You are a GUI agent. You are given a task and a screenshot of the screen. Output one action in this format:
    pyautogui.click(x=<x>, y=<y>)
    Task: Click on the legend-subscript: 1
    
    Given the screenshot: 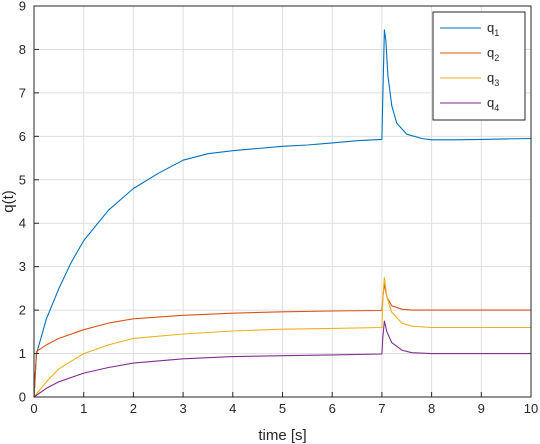 What is the action you would take?
    pyautogui.click(x=496, y=33)
    